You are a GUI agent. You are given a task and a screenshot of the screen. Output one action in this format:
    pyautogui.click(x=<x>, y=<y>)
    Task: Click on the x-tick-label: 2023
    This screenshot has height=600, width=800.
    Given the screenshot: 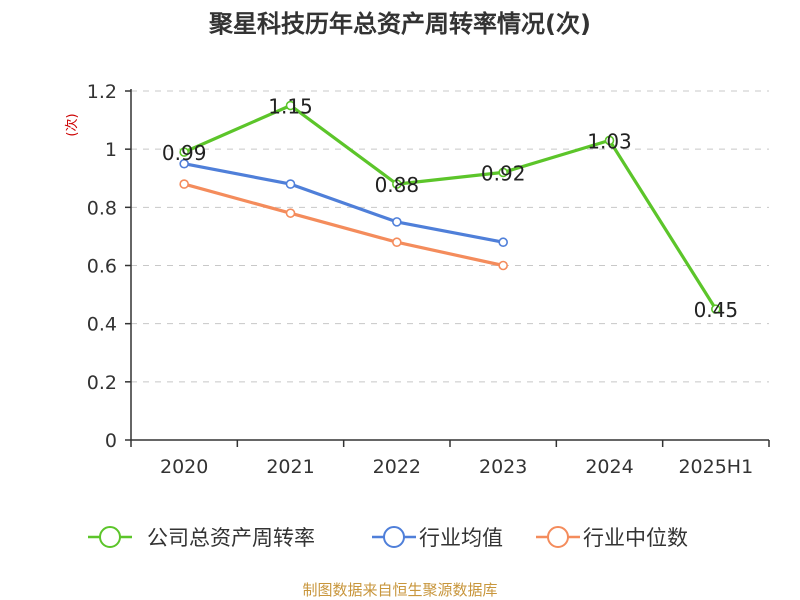 What is the action you would take?
    pyautogui.click(x=503, y=467)
    